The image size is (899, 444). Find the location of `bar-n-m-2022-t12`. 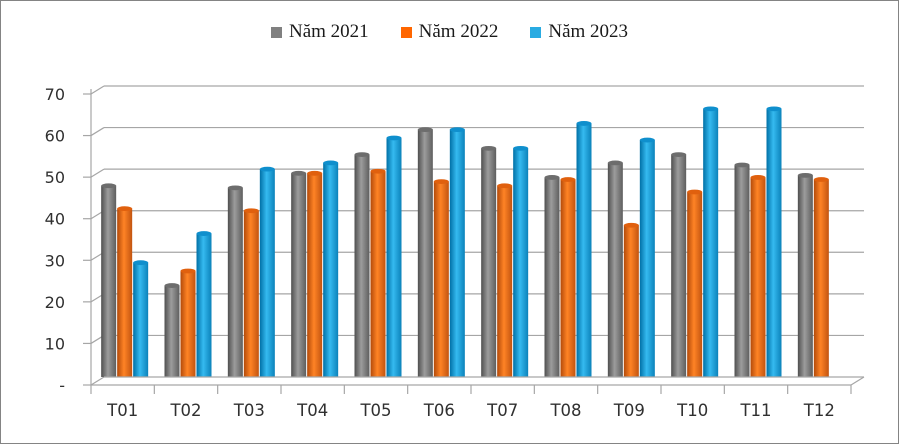

bar-n-m-2022-t12 is located at coordinates (821, 278).